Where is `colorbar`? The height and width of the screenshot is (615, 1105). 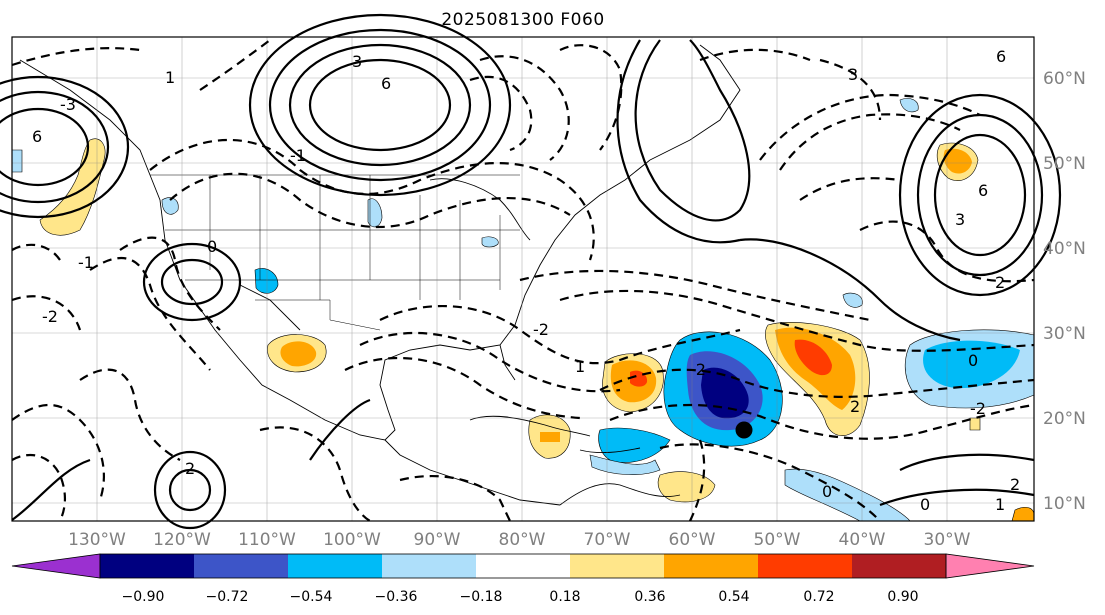
colorbar is located at coordinates (523, 566).